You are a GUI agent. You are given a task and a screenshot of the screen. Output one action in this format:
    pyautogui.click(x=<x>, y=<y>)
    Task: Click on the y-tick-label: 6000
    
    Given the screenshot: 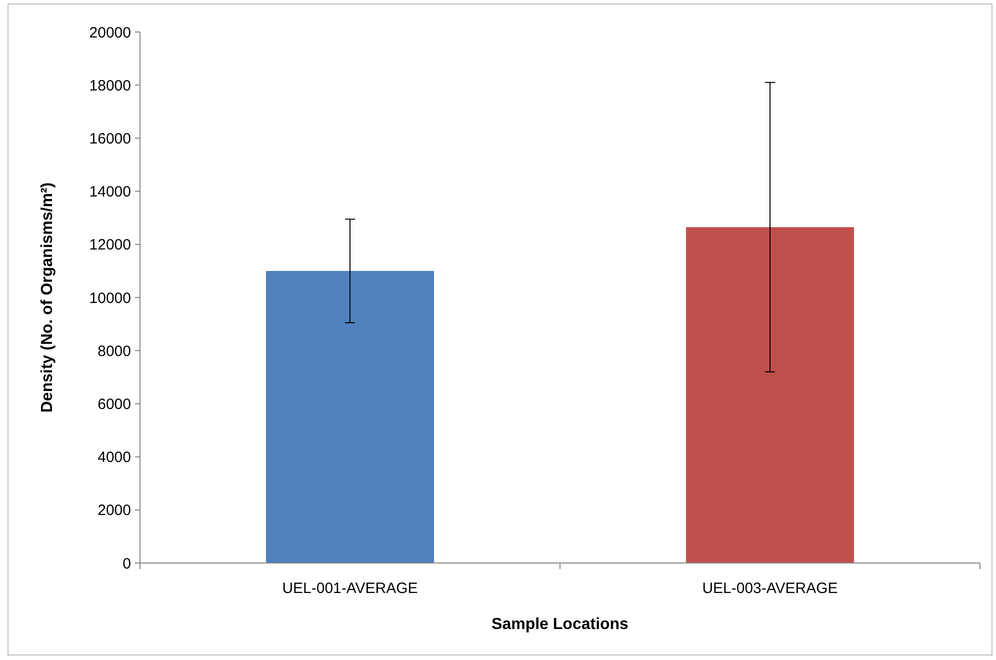 What is the action you would take?
    pyautogui.click(x=114, y=404)
    